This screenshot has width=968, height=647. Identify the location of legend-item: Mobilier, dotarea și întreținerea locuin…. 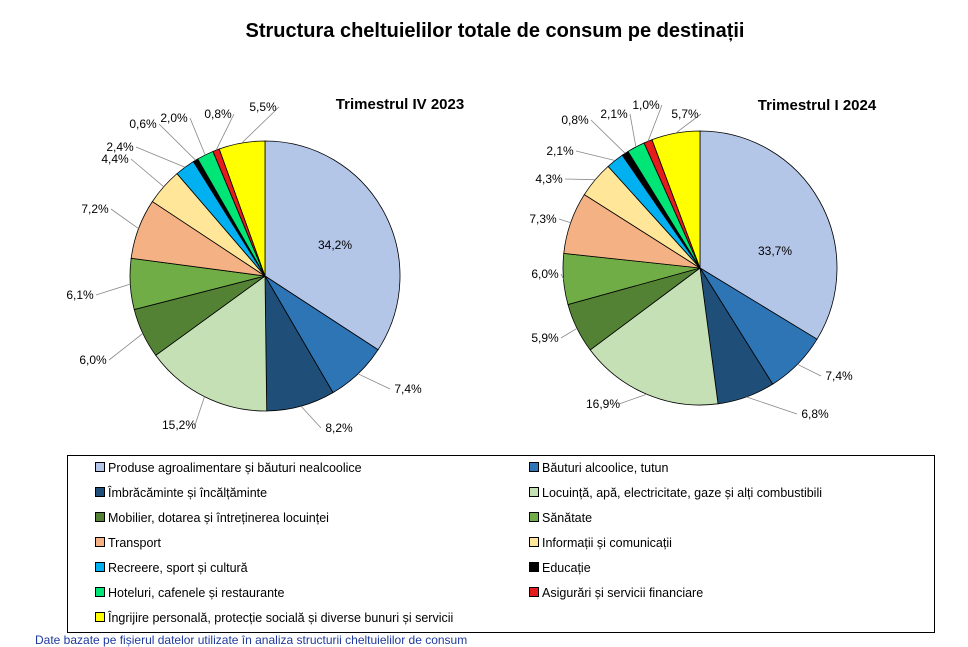
(212, 518).